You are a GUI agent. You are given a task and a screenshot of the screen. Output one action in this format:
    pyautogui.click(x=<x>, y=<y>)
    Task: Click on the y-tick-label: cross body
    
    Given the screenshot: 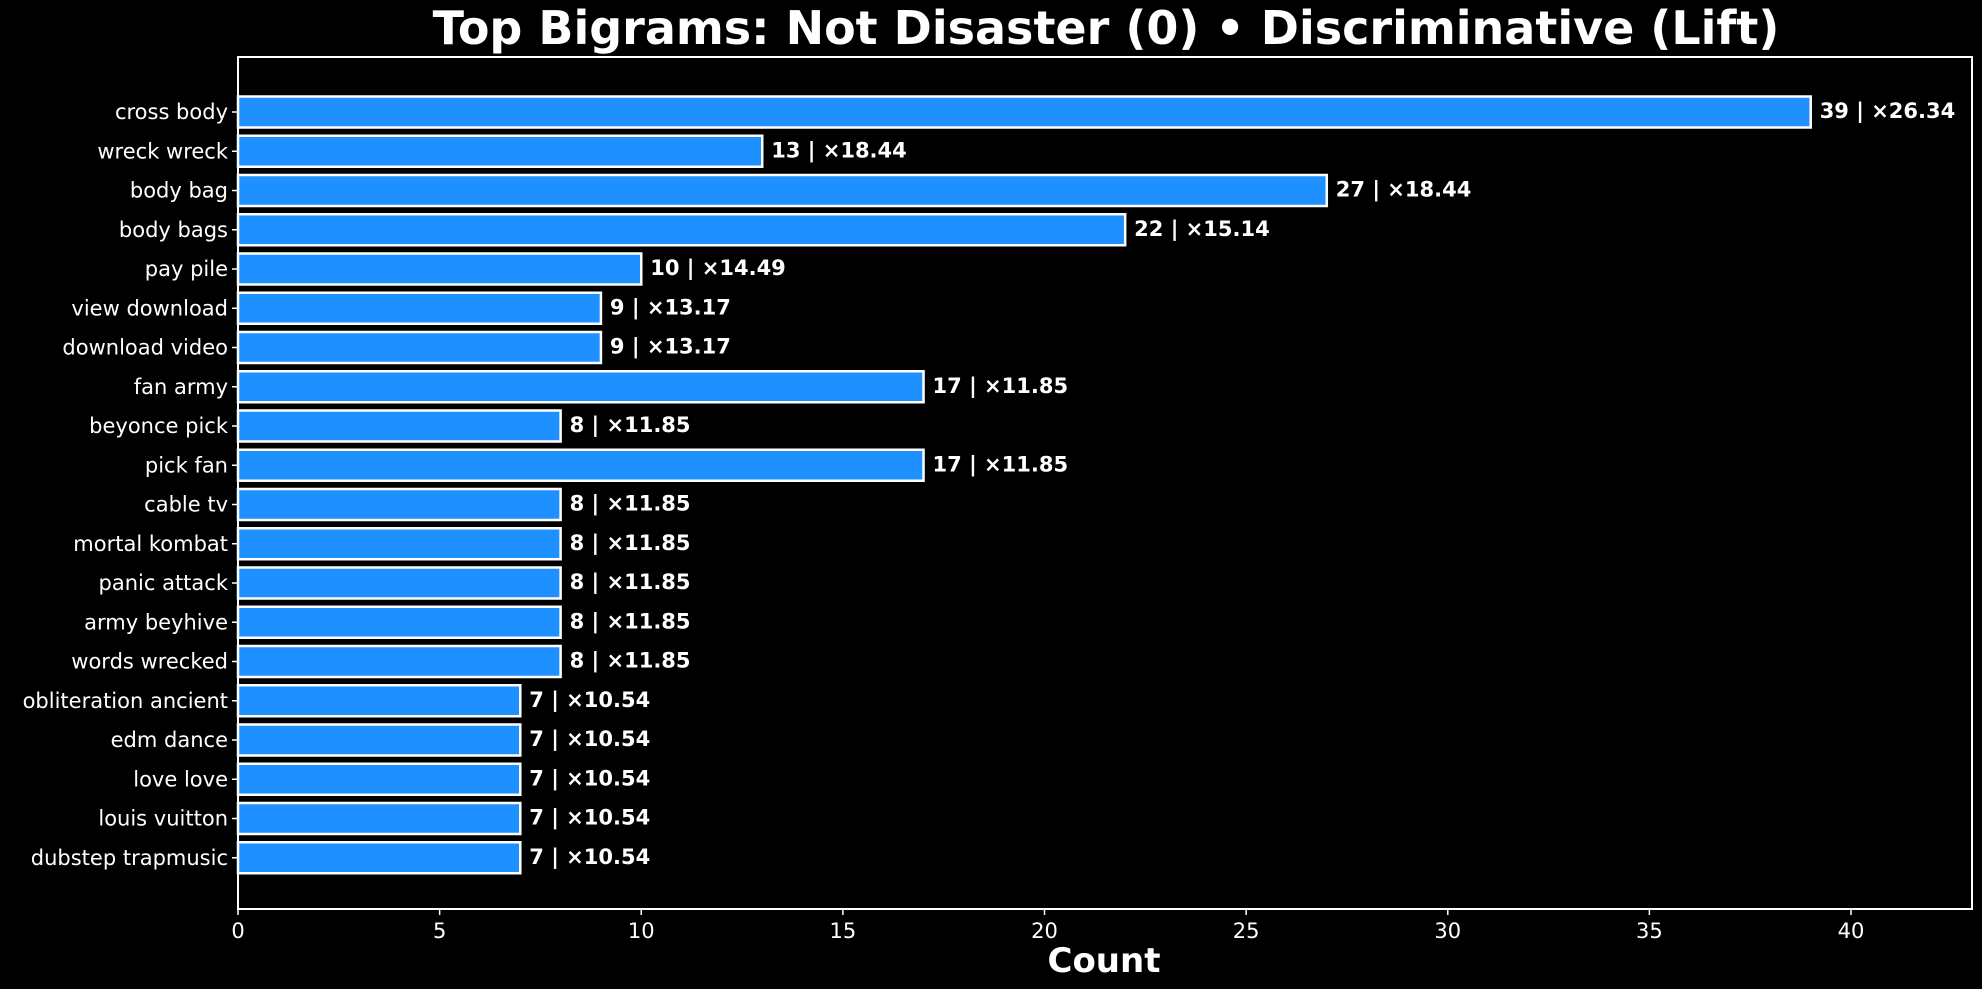 What is the action you would take?
    pyautogui.click(x=171, y=112)
    